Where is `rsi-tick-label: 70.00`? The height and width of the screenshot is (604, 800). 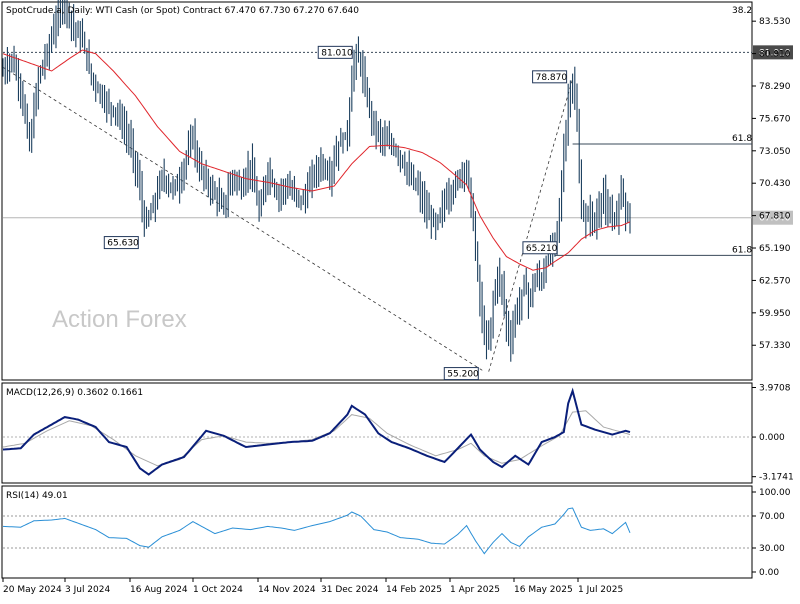 rsi-tick-label: 70.00 is located at coordinates (772, 517).